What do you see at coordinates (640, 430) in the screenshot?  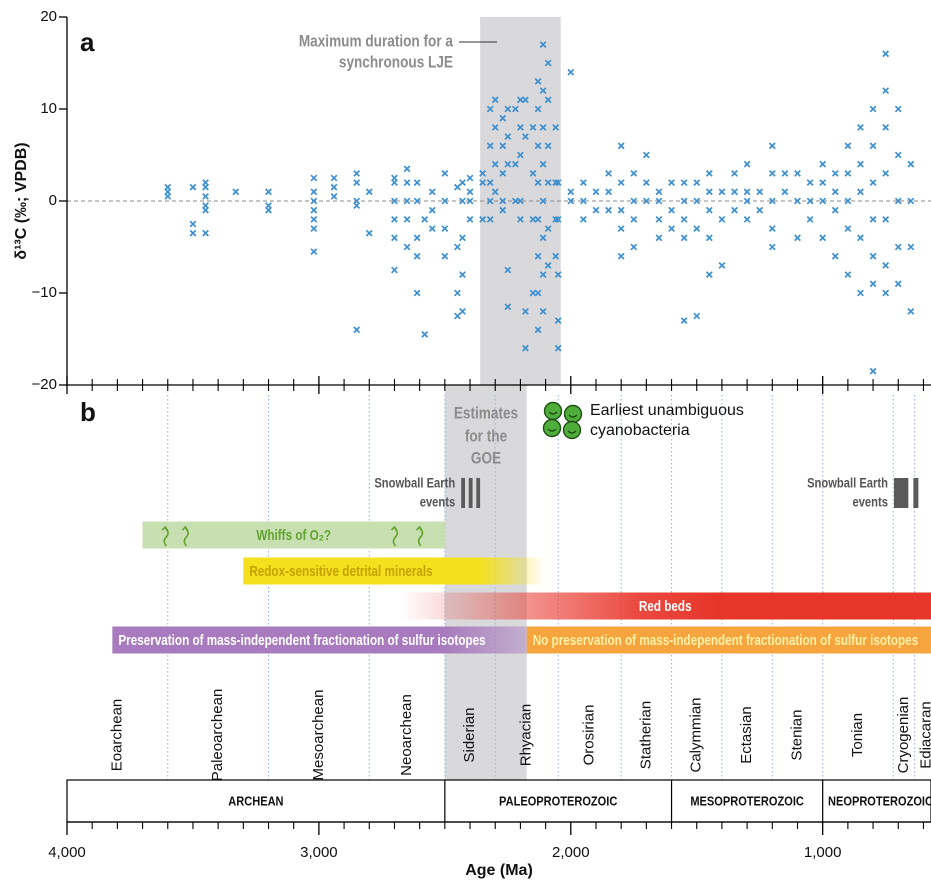 I see `annotation: cyanobacteria` at bounding box center [640, 430].